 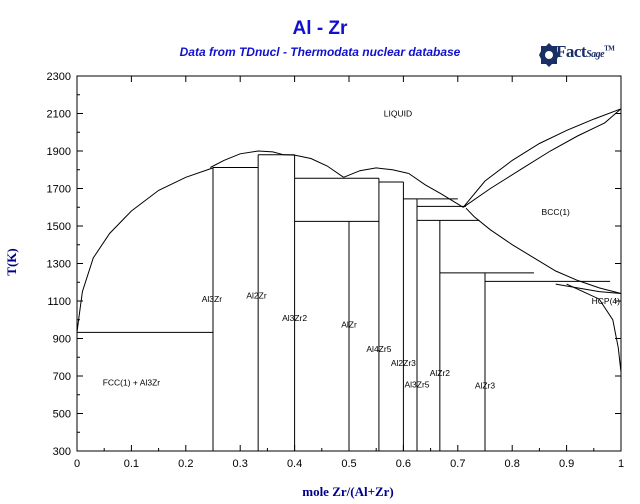 I want to click on x-tick-label: 0.5, so click(x=348, y=464).